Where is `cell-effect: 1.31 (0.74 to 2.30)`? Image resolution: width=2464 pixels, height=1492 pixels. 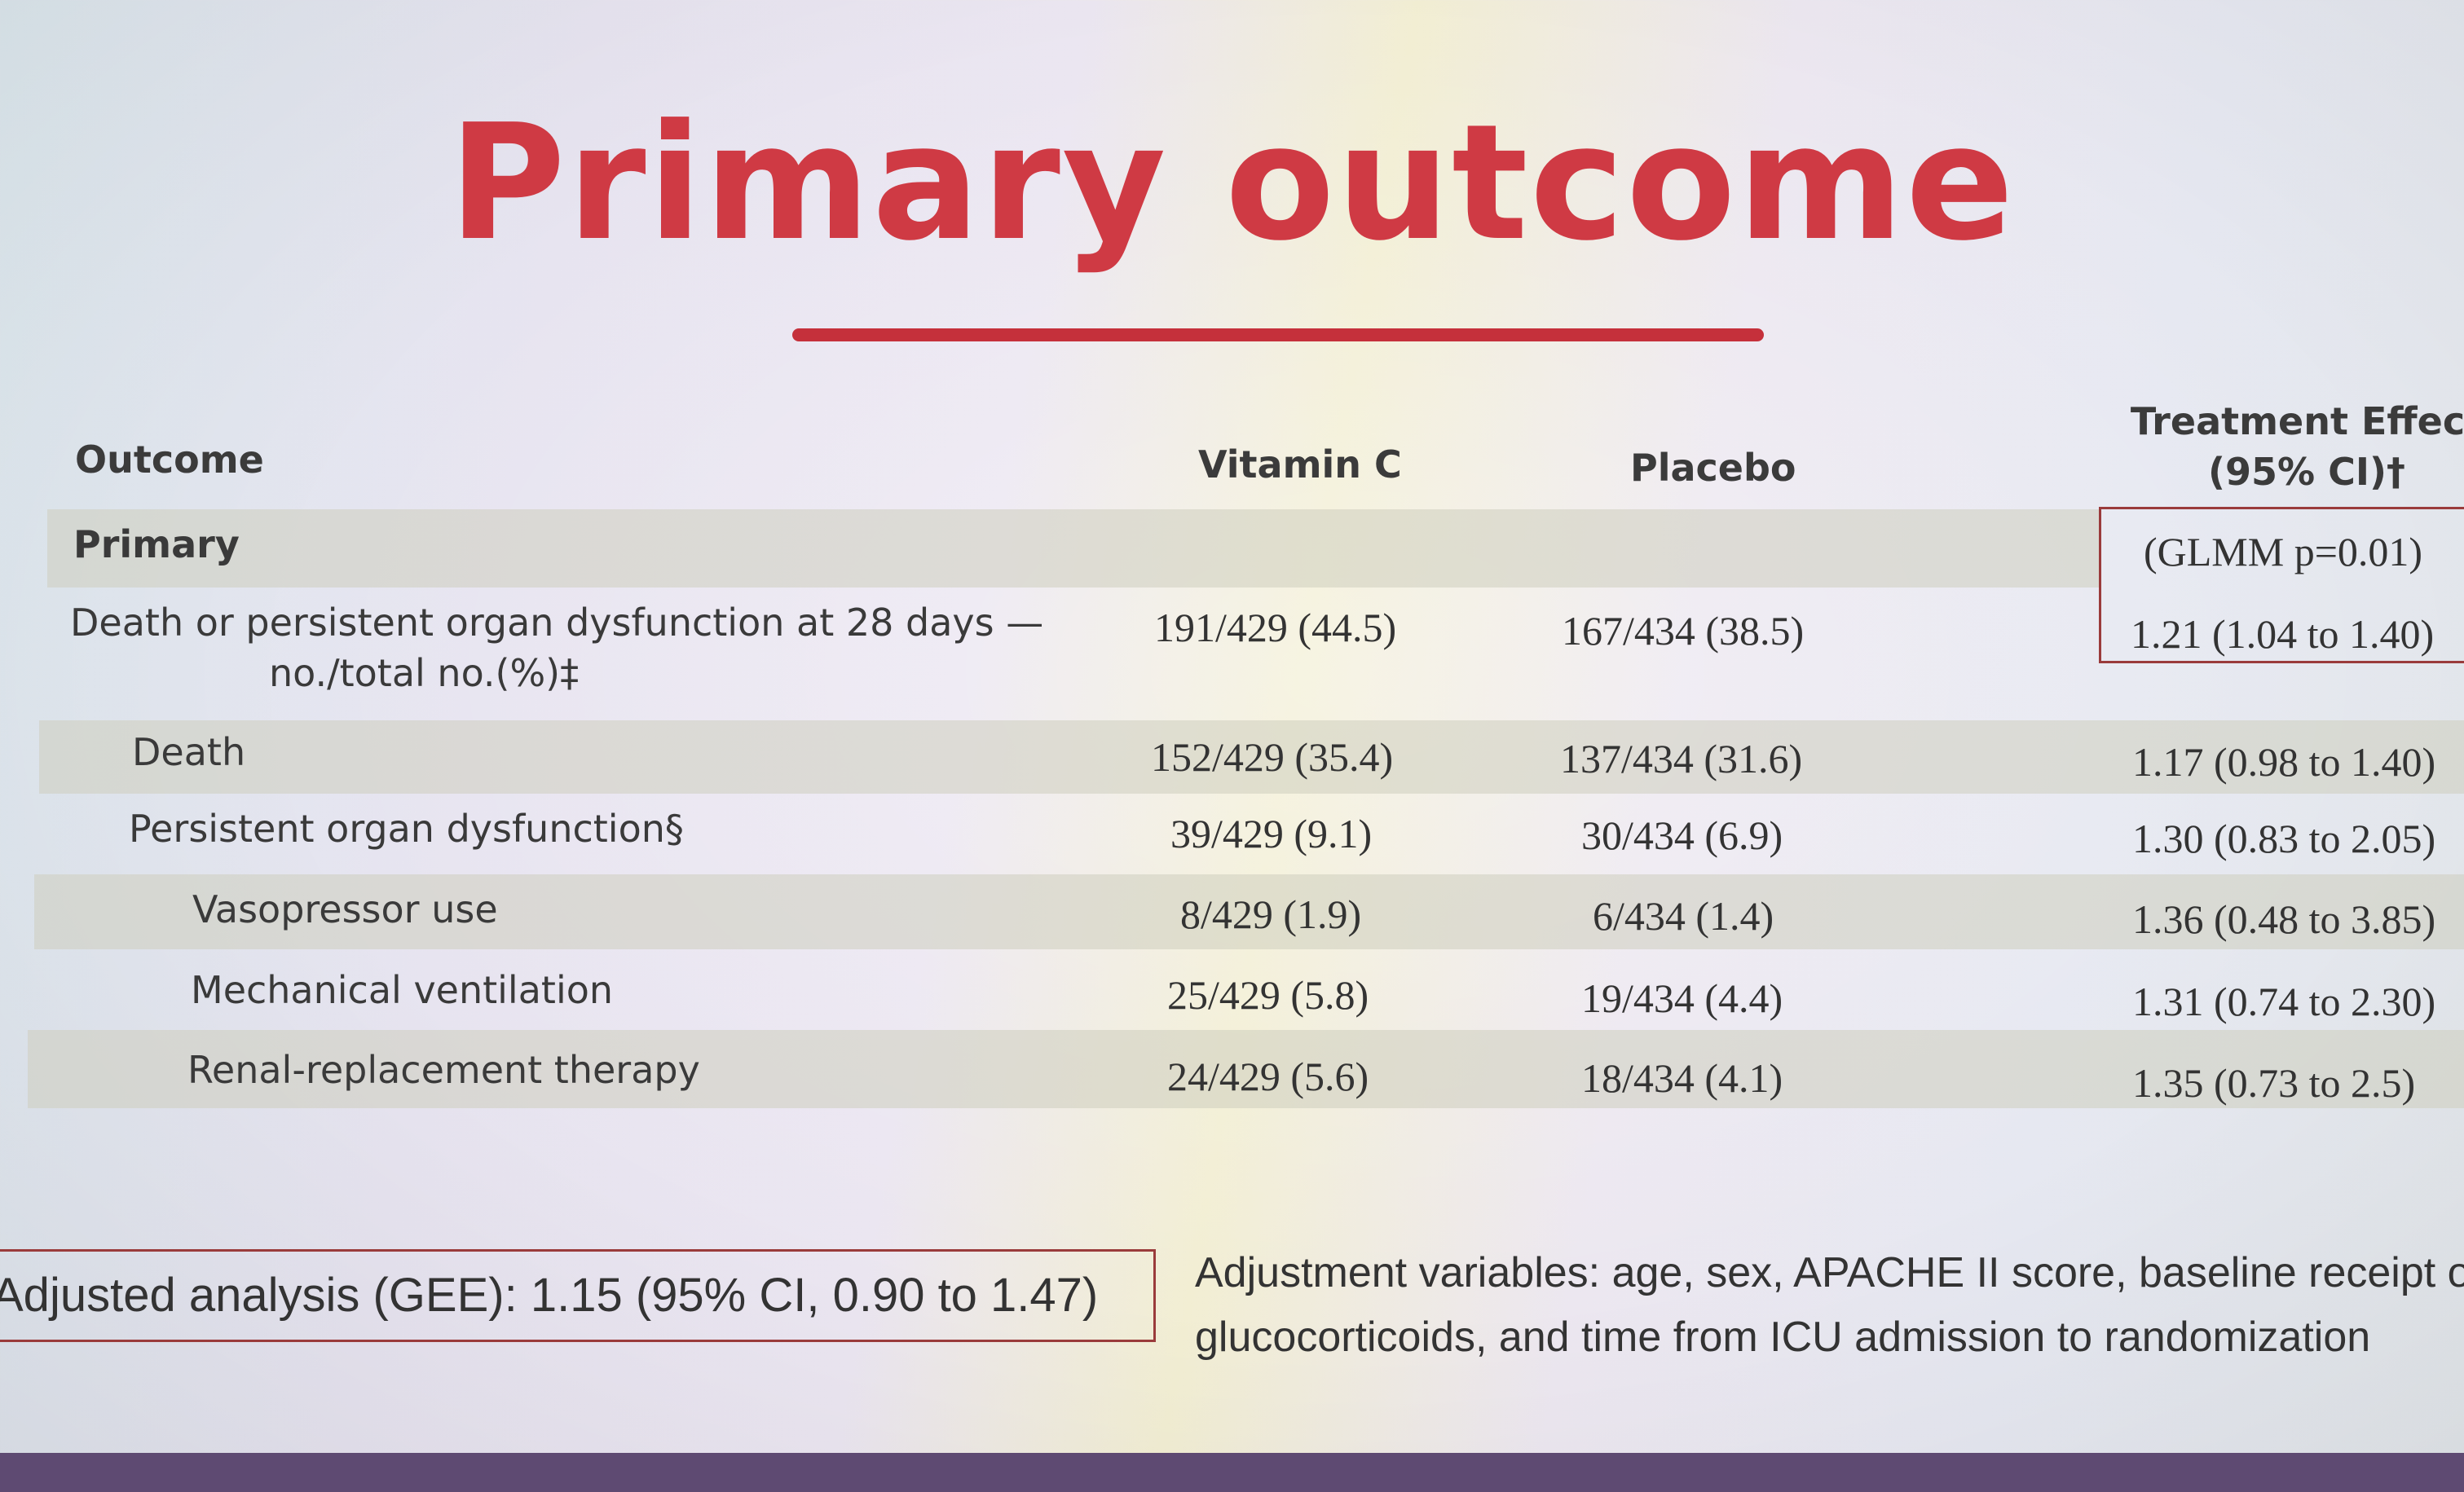
cell-effect: 1.31 (0.74 to 2.30) is located at coordinates (2284, 1001).